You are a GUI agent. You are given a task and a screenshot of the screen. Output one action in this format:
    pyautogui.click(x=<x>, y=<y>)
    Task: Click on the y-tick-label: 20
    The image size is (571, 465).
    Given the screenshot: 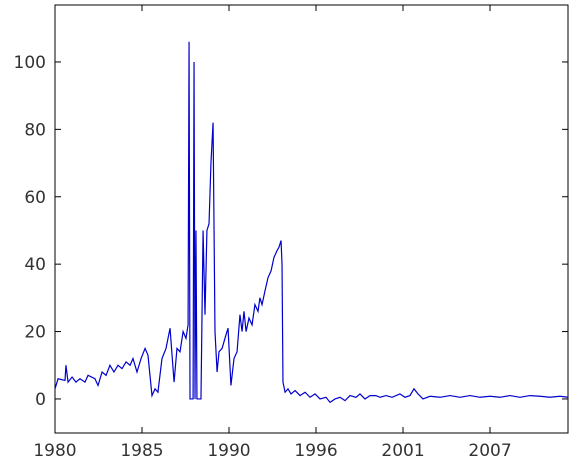 What is the action you would take?
    pyautogui.click(x=35, y=333)
    